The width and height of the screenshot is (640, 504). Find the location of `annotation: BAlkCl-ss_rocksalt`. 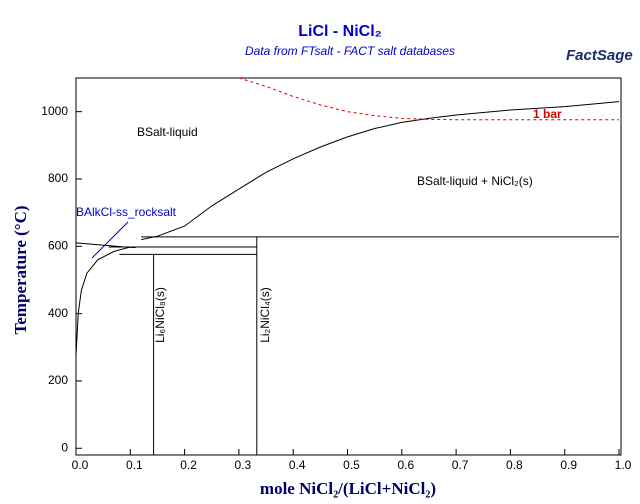

annotation: BAlkCl-ss_rocksalt is located at coordinates (126, 212).